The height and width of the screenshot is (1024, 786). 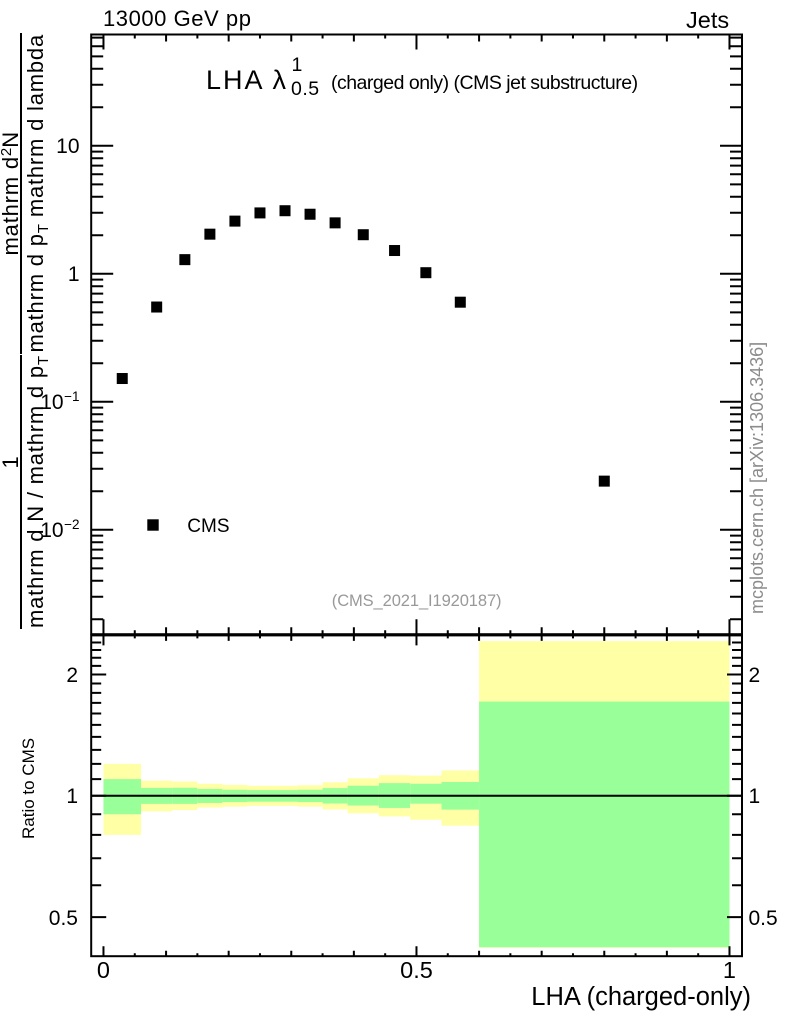 I want to click on ratio-y-tick-label-left: 1, so click(x=72, y=797).